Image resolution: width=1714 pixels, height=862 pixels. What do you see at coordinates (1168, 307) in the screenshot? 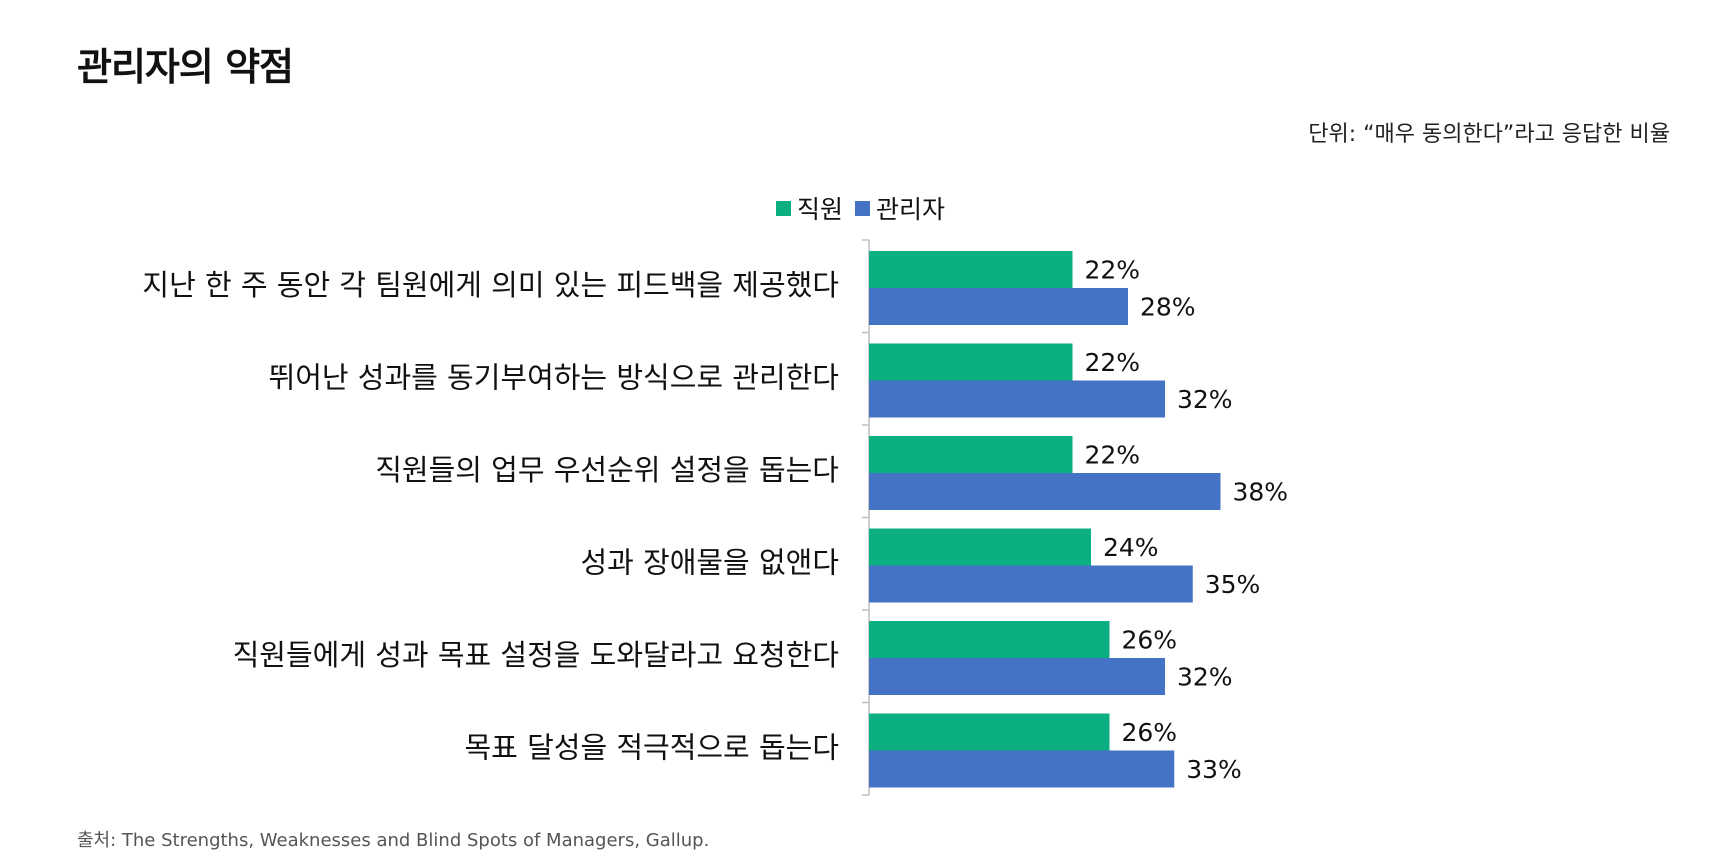
I see `data-label-manager: 28%` at bounding box center [1168, 307].